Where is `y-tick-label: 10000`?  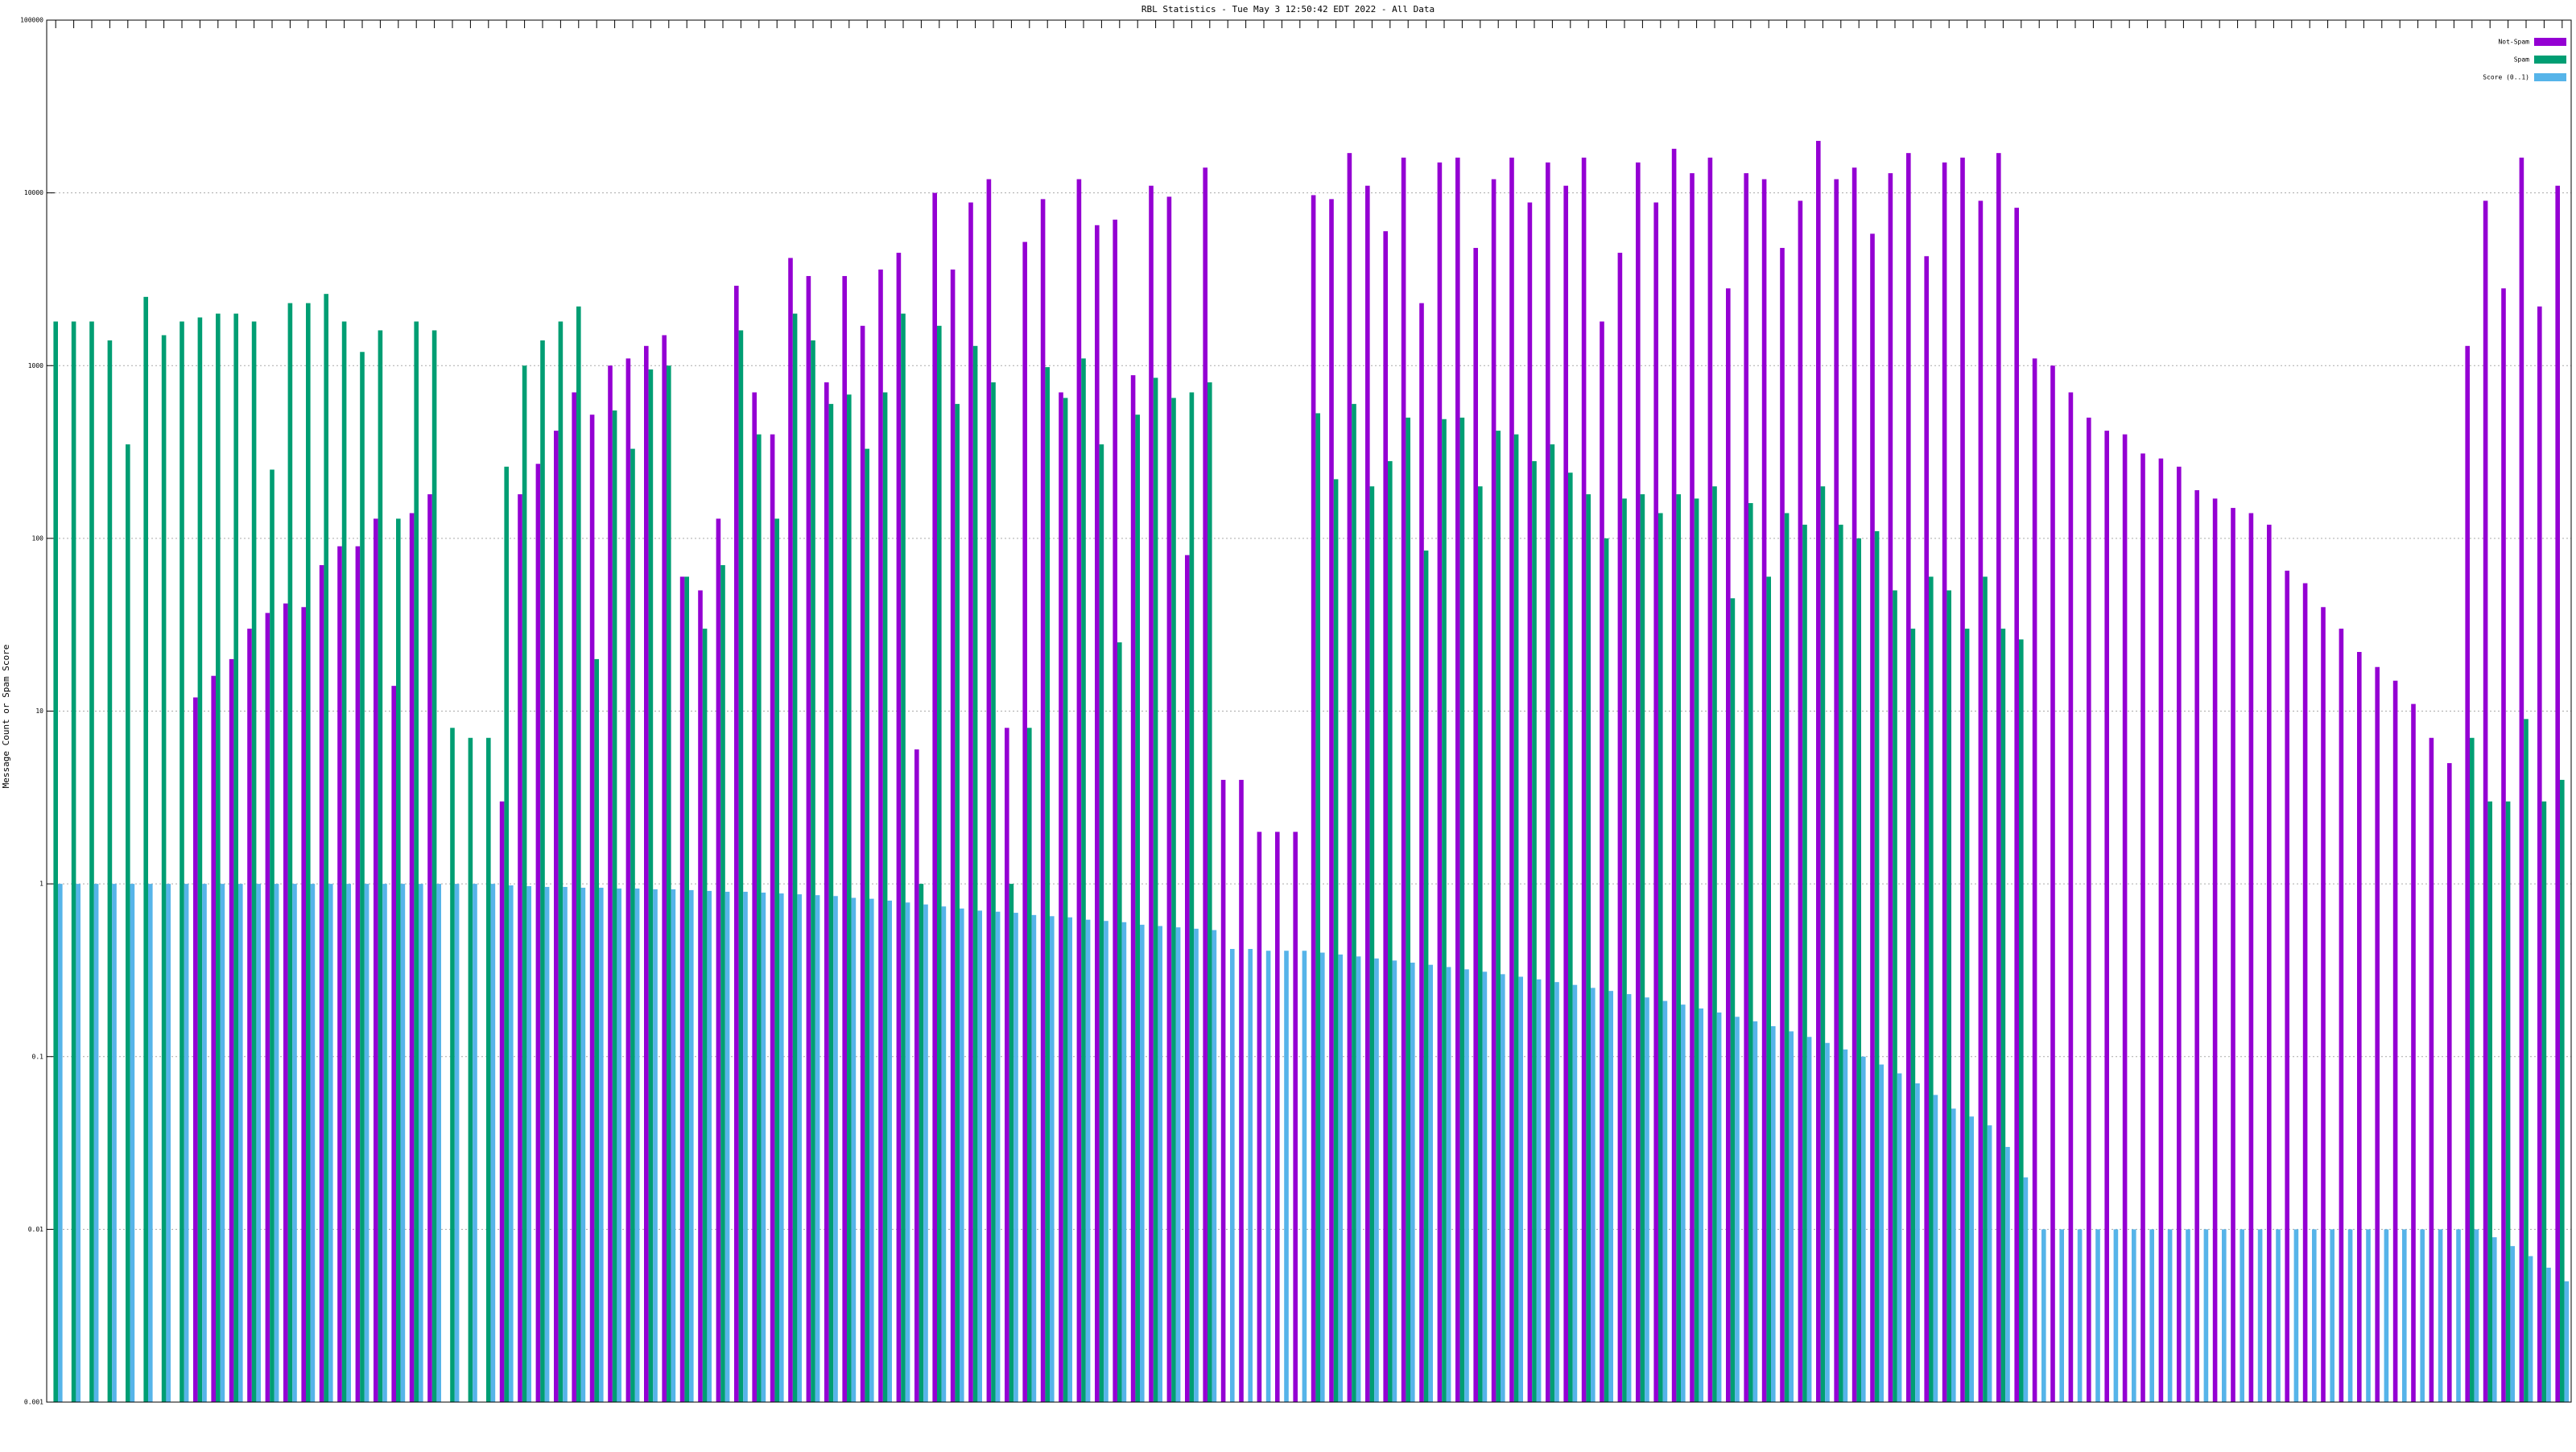
y-tick-label: 10000 is located at coordinates (33, 192).